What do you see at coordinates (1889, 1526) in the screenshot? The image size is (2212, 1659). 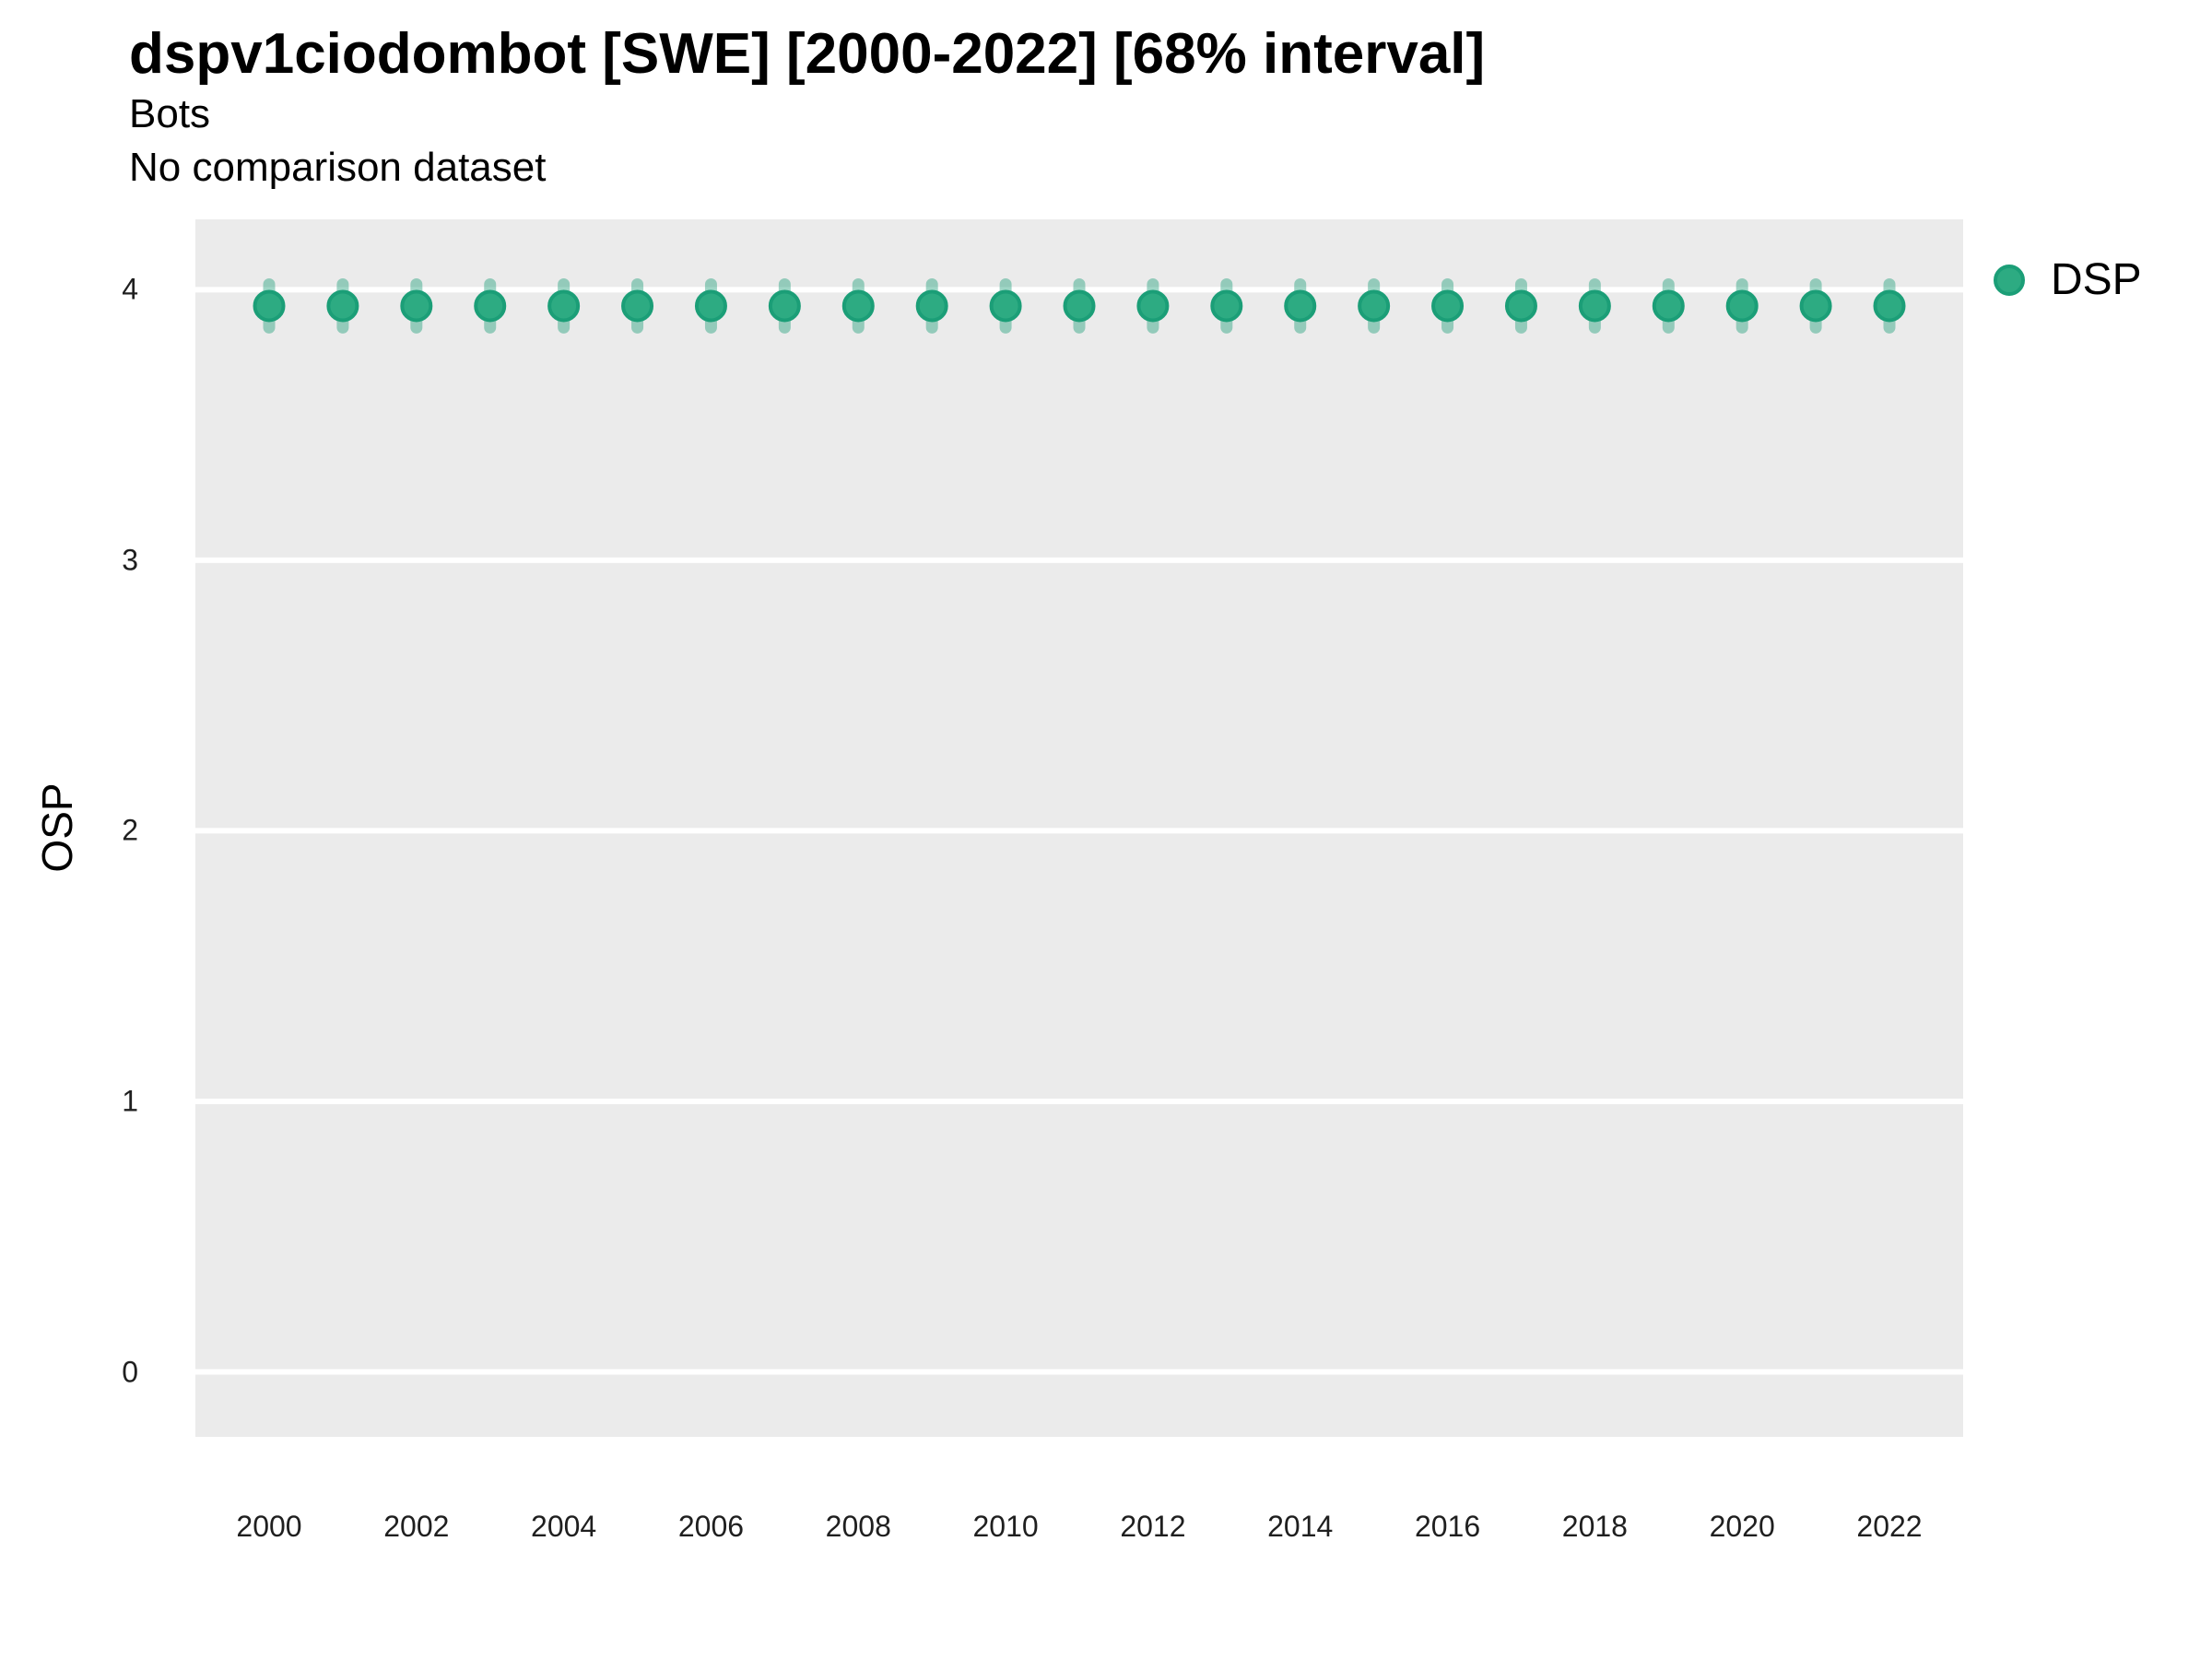 I see `x-tick-label: 2022` at bounding box center [1889, 1526].